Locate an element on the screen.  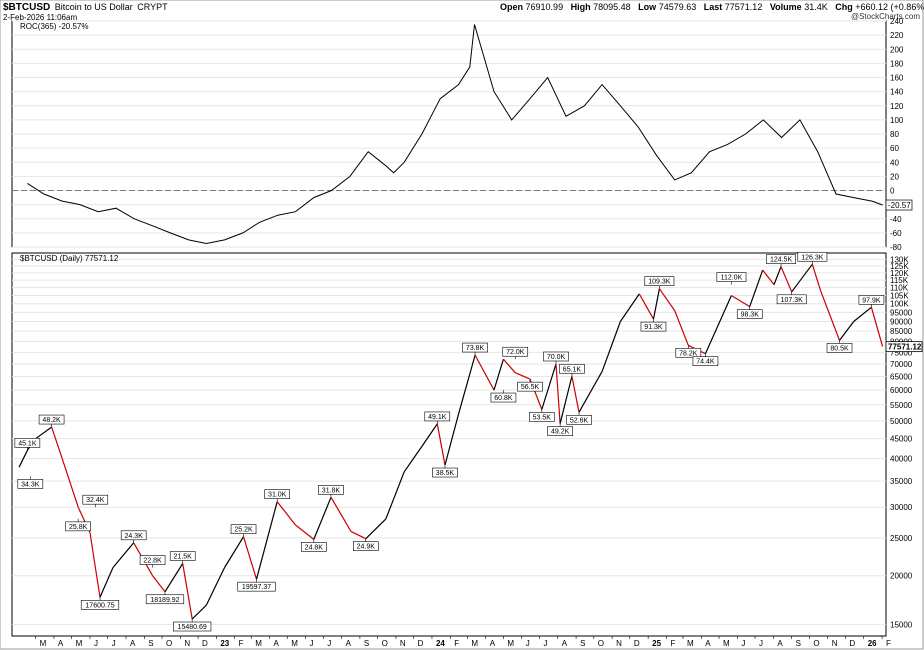
price-last-box is located at coordinates (904, 347).